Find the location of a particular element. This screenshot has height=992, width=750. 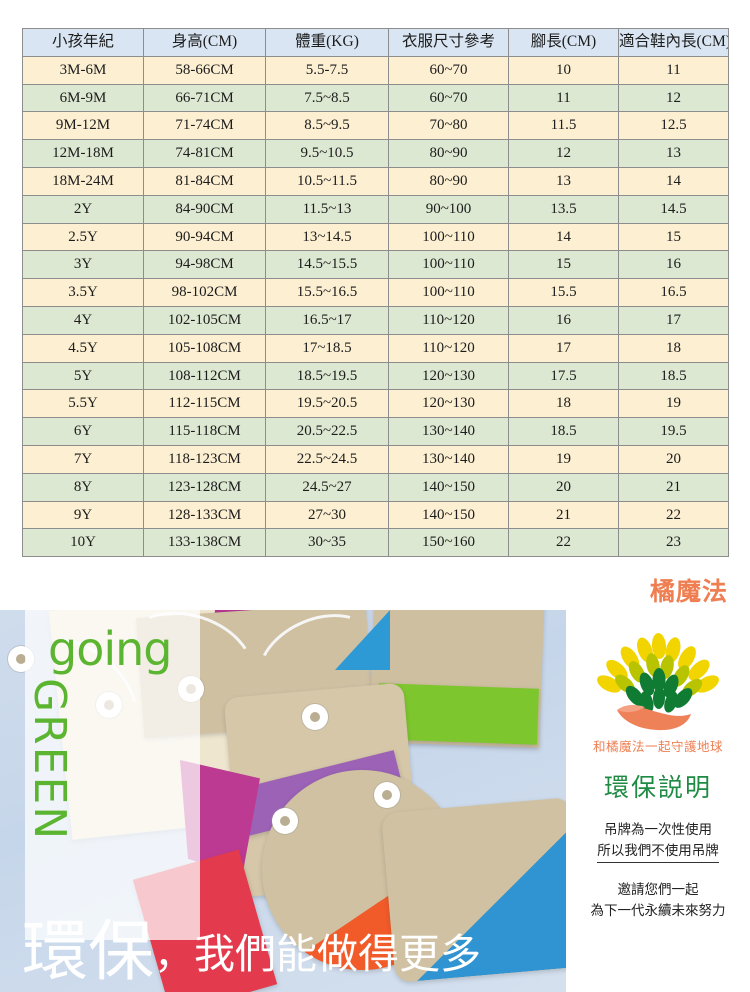

cell-clothing: 120~130 is located at coordinates (448, 376).